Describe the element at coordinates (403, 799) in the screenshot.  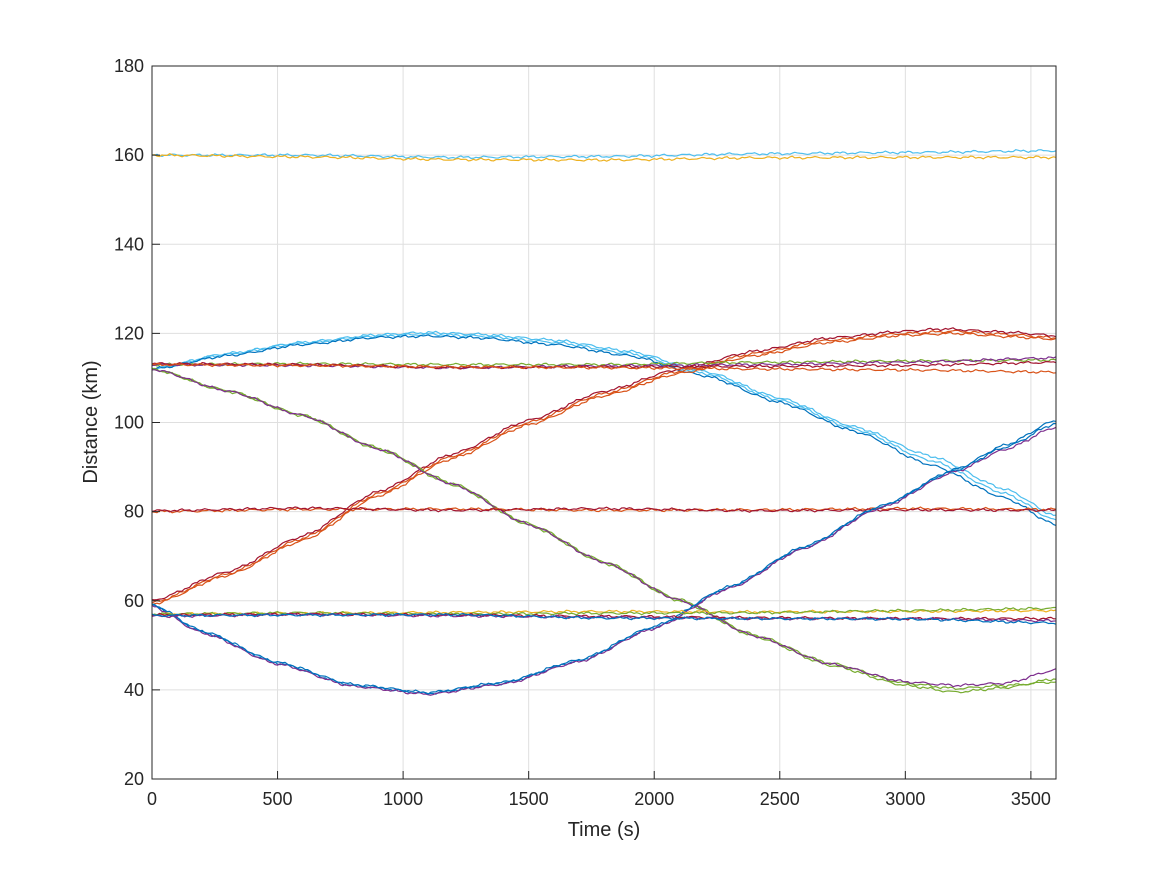
I see `x-tick-label: 1000` at that location.